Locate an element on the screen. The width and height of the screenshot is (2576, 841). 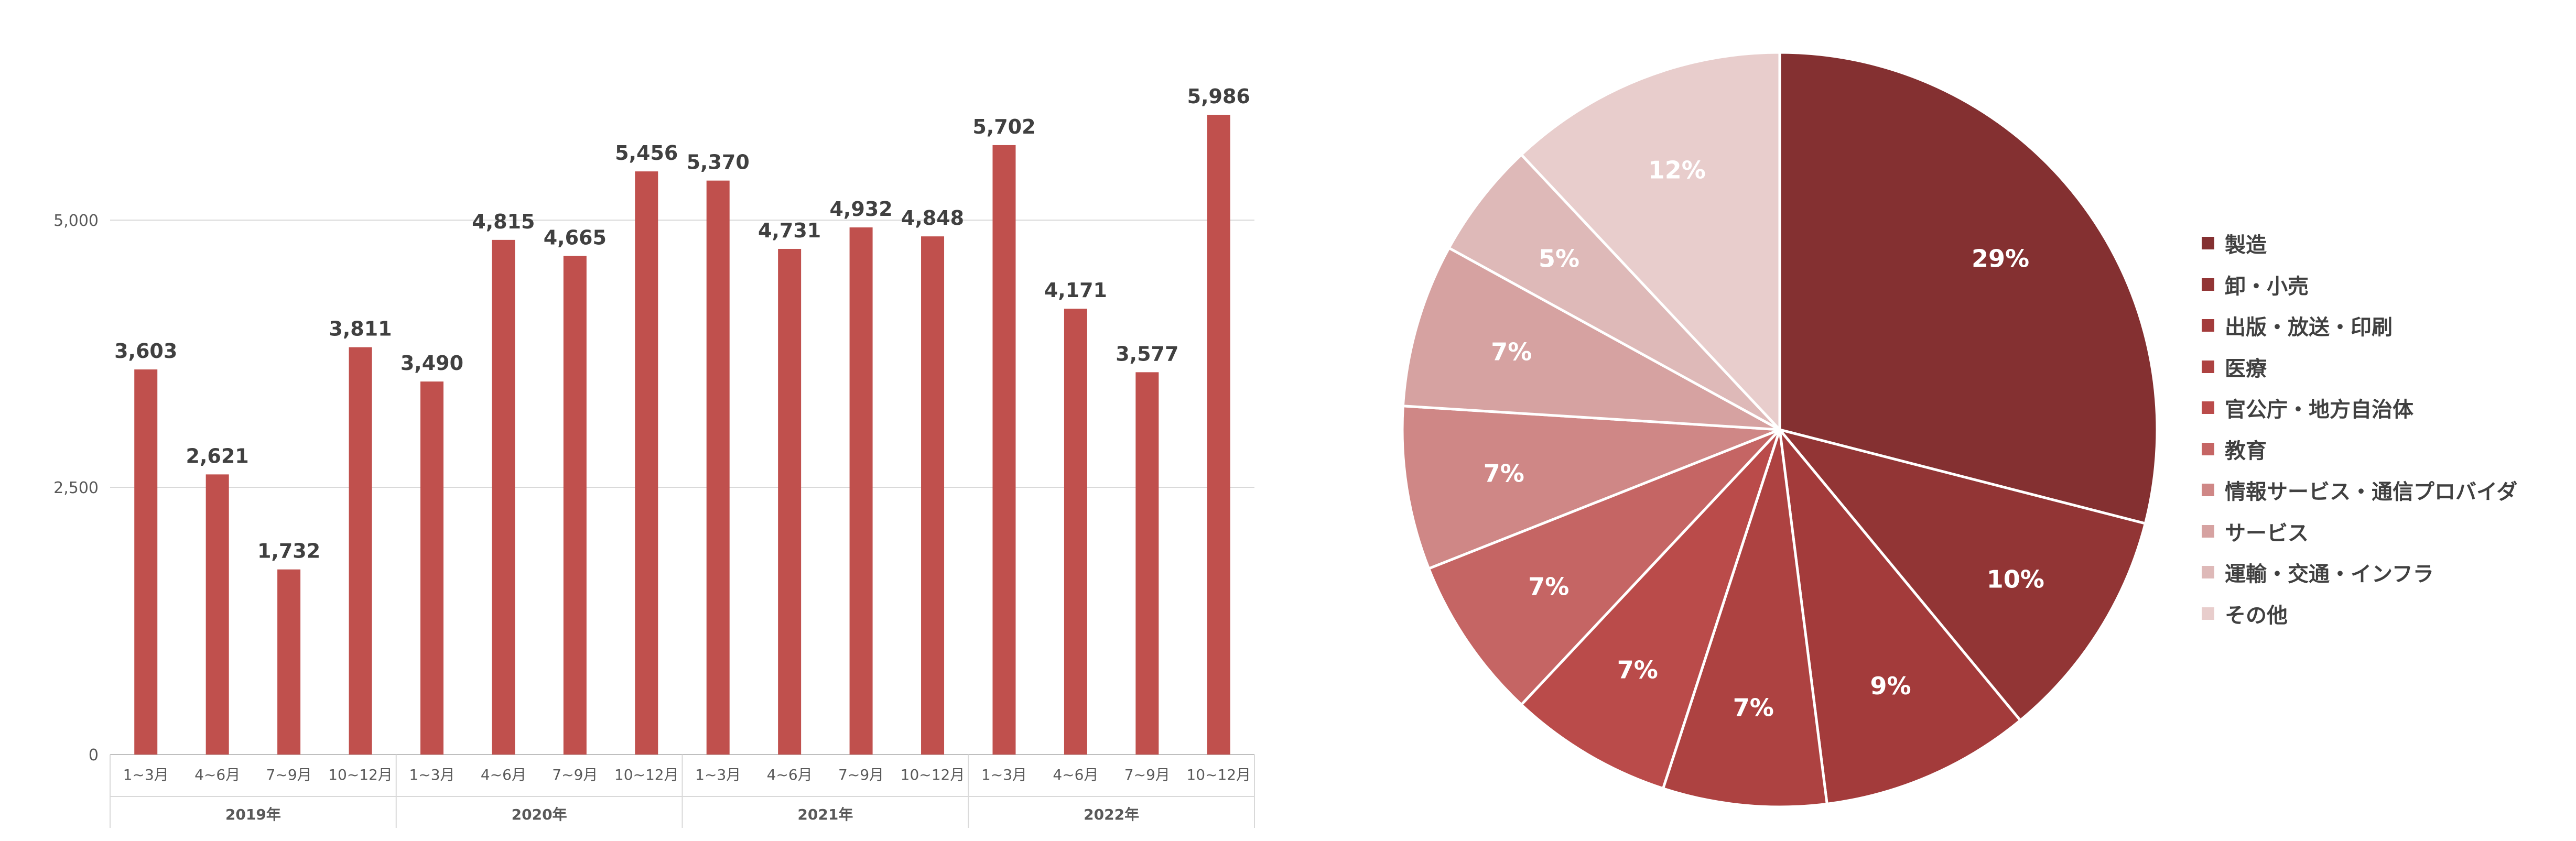
data-label: 3,603 is located at coordinates (145, 351).